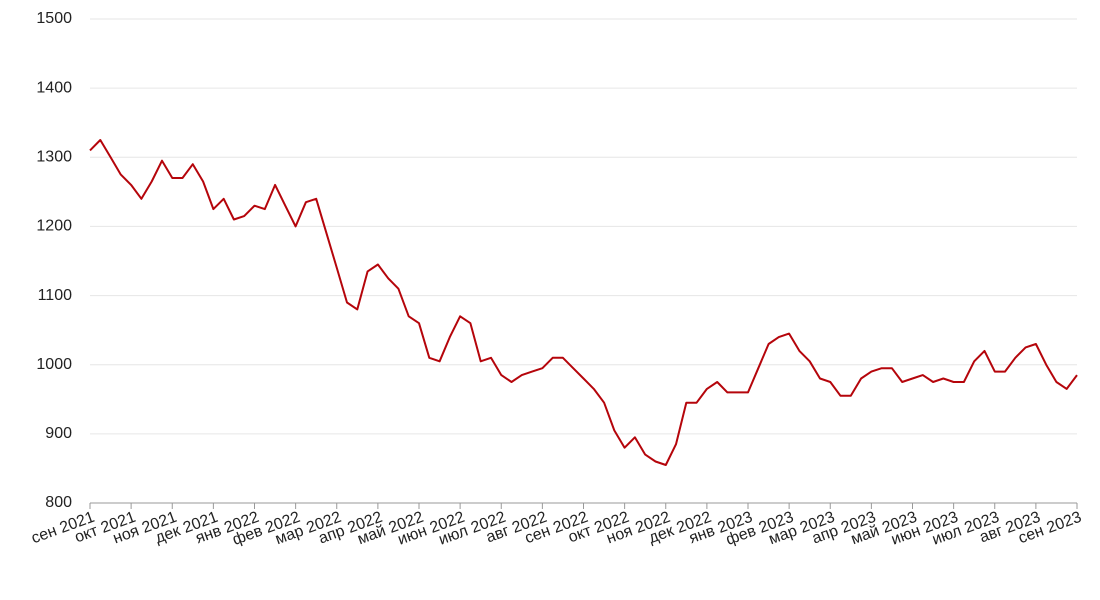 The image size is (1100, 600). What do you see at coordinates (54, 157) in the screenshot?
I see `y-tick-label: 1300` at bounding box center [54, 157].